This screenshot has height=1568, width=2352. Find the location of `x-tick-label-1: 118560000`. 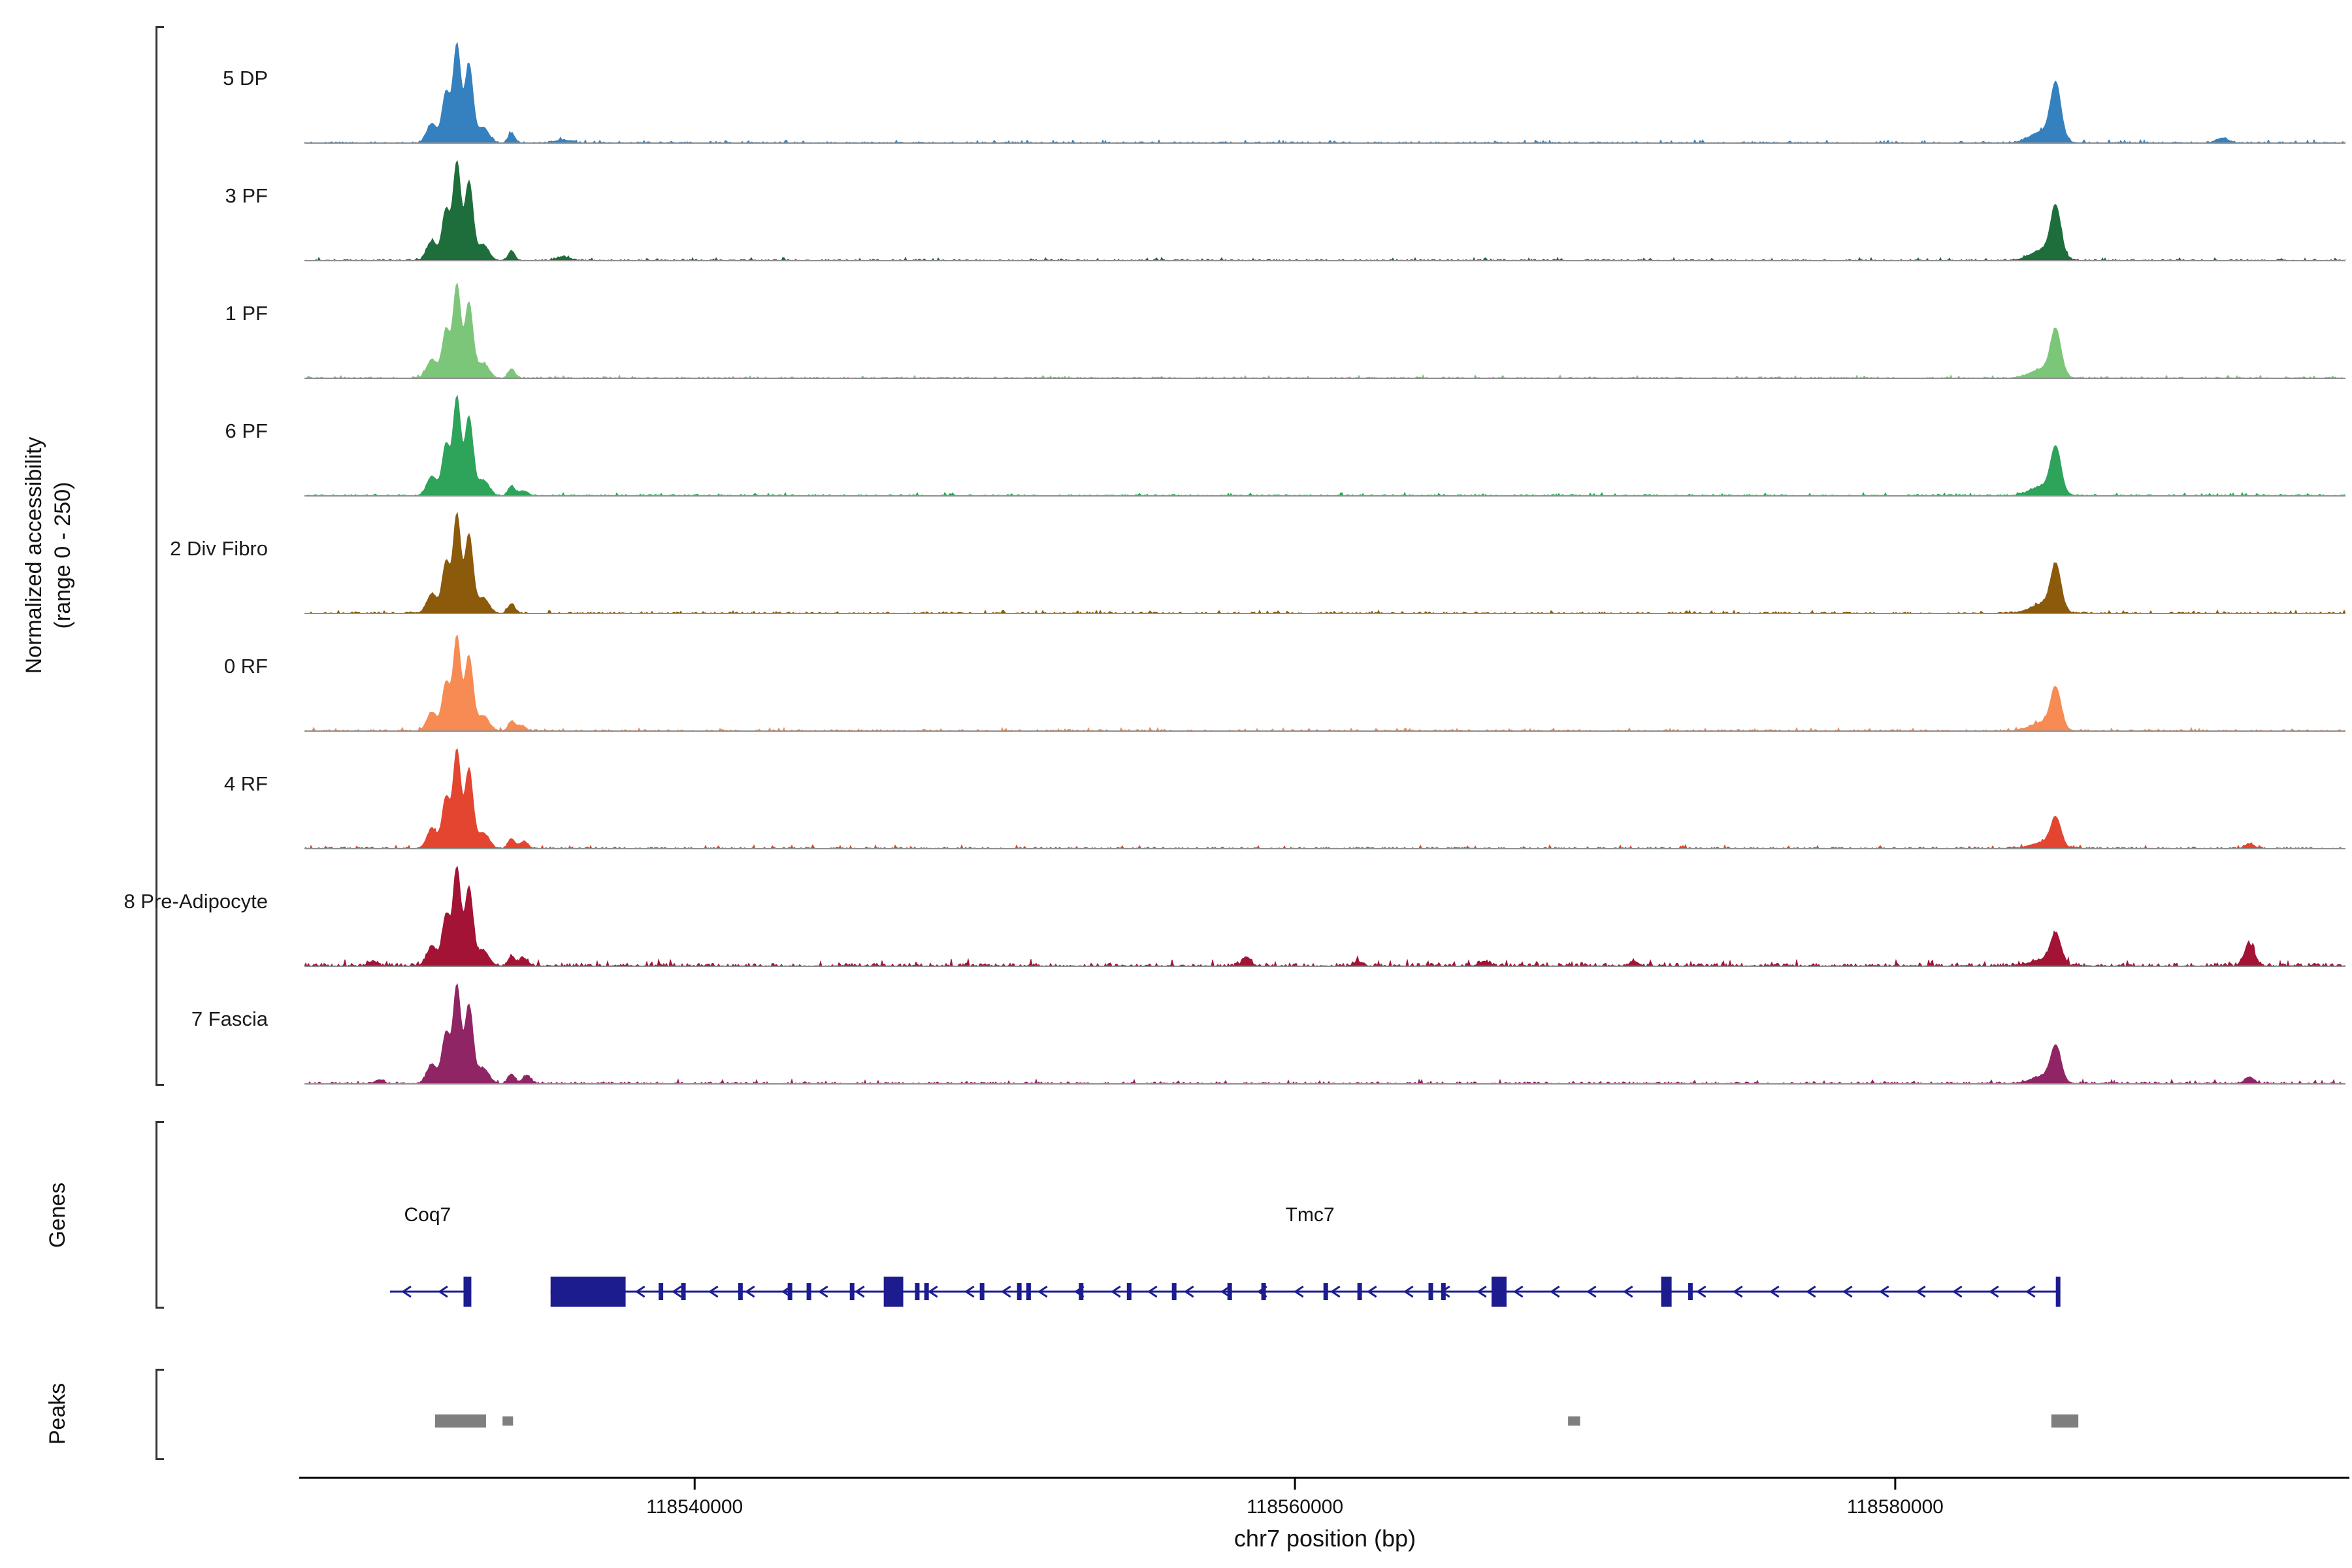

x-tick-label-1: 118560000 is located at coordinates (1295, 1507).